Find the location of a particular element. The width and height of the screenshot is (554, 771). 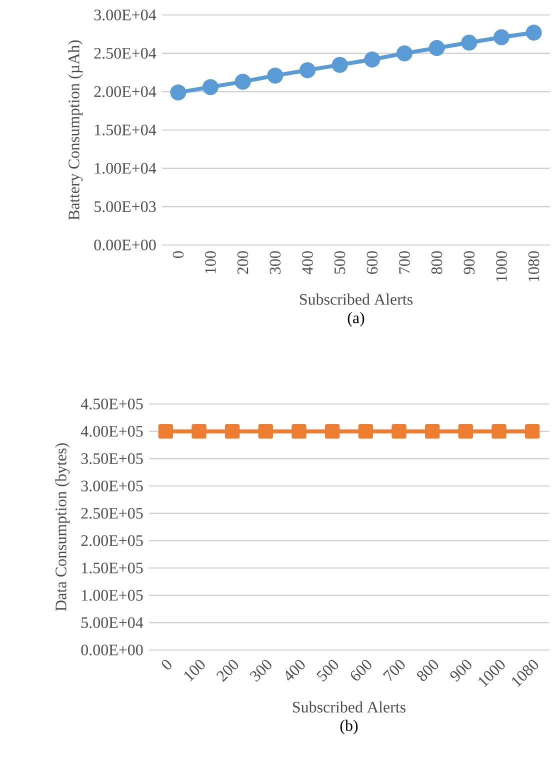

y-tick-label: 3.00E+05 is located at coordinates (112, 486).